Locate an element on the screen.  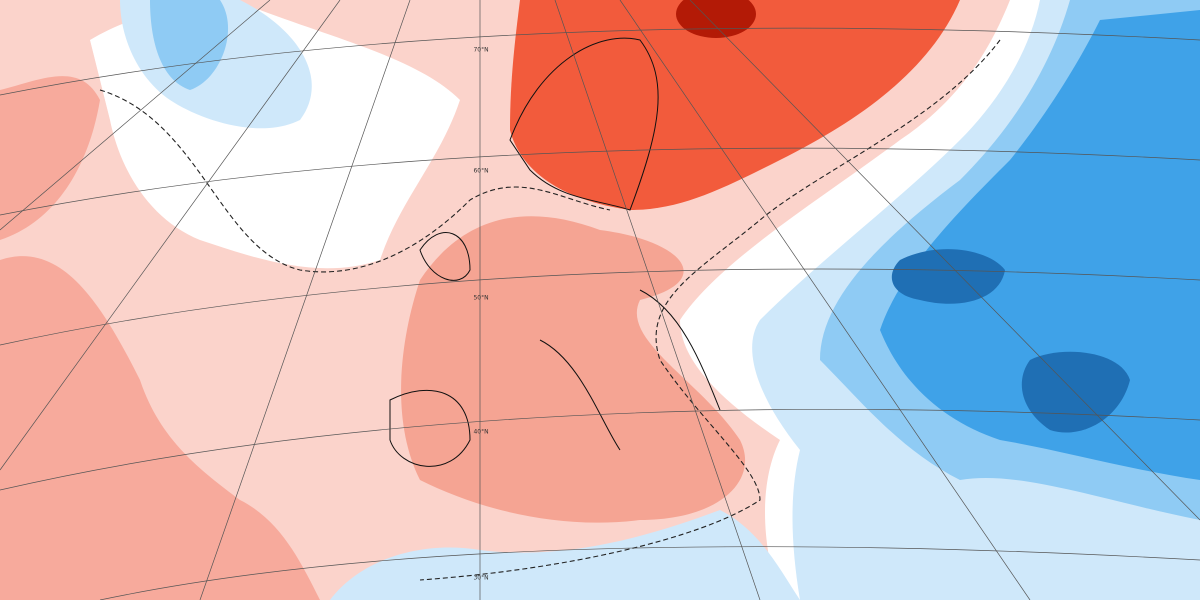
cold-core-east is located at coordinates (1075, 392).